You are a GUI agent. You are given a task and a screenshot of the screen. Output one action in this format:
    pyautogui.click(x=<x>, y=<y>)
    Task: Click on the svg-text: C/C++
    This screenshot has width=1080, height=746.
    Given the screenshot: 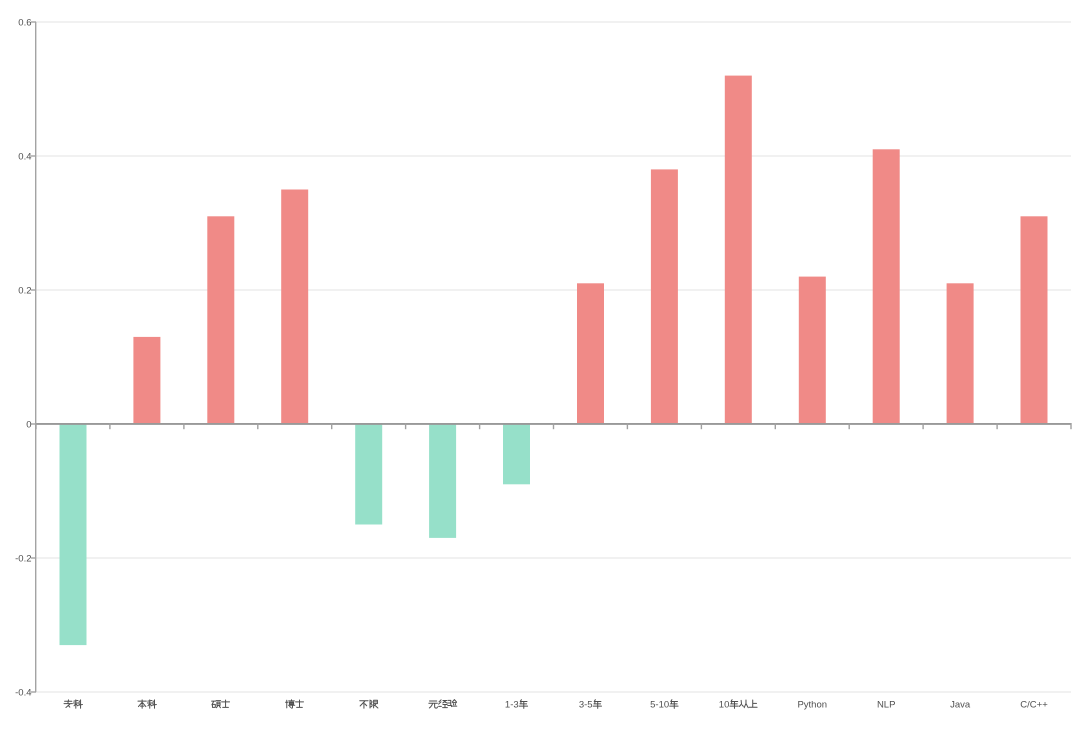 What is the action you would take?
    pyautogui.click(x=1034, y=705)
    